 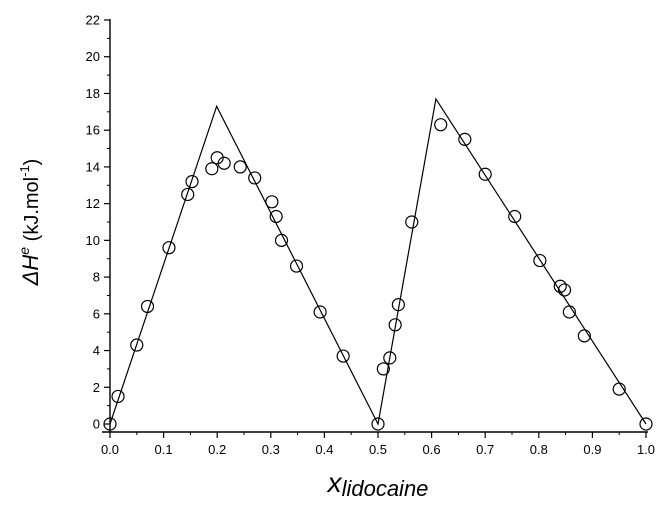 I want to click on y-axis-ticks: 0 2 4 6 8 10 12 14 16 18 20 22, so click(x=98, y=222).